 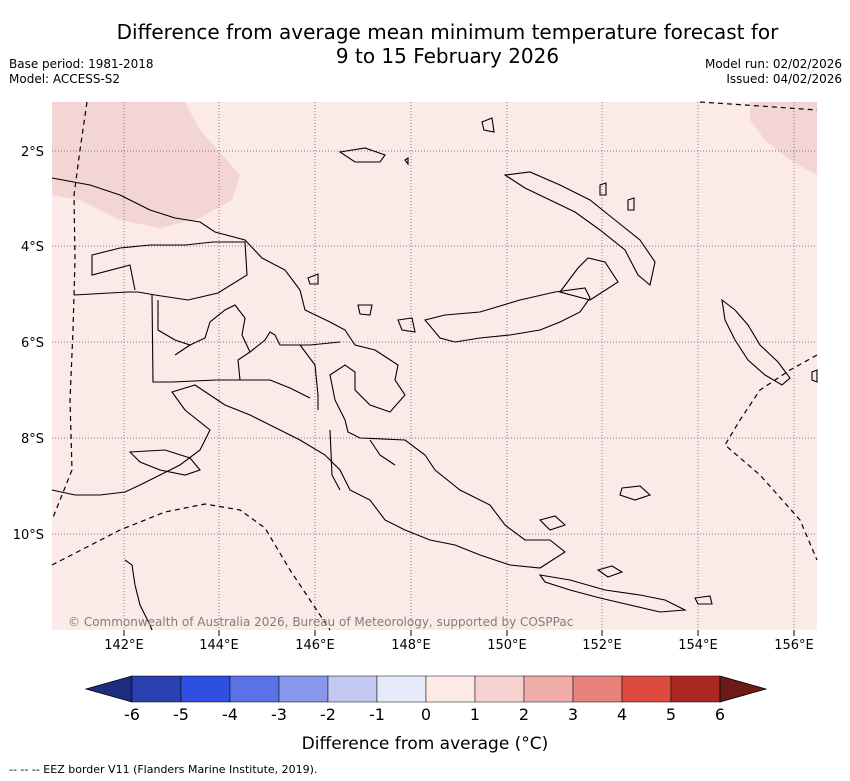 What do you see at coordinates (108, 689) in the screenshot?
I see `colorbar-extension-low` at bounding box center [108, 689].